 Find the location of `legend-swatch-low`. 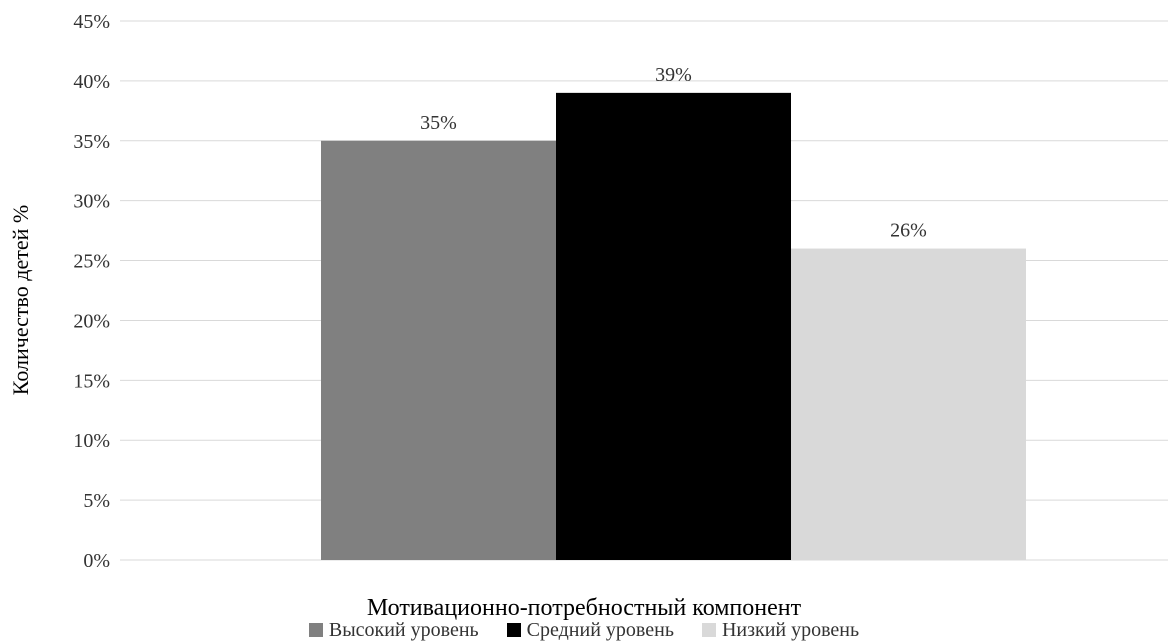

legend-swatch-low is located at coordinates (708, 630).